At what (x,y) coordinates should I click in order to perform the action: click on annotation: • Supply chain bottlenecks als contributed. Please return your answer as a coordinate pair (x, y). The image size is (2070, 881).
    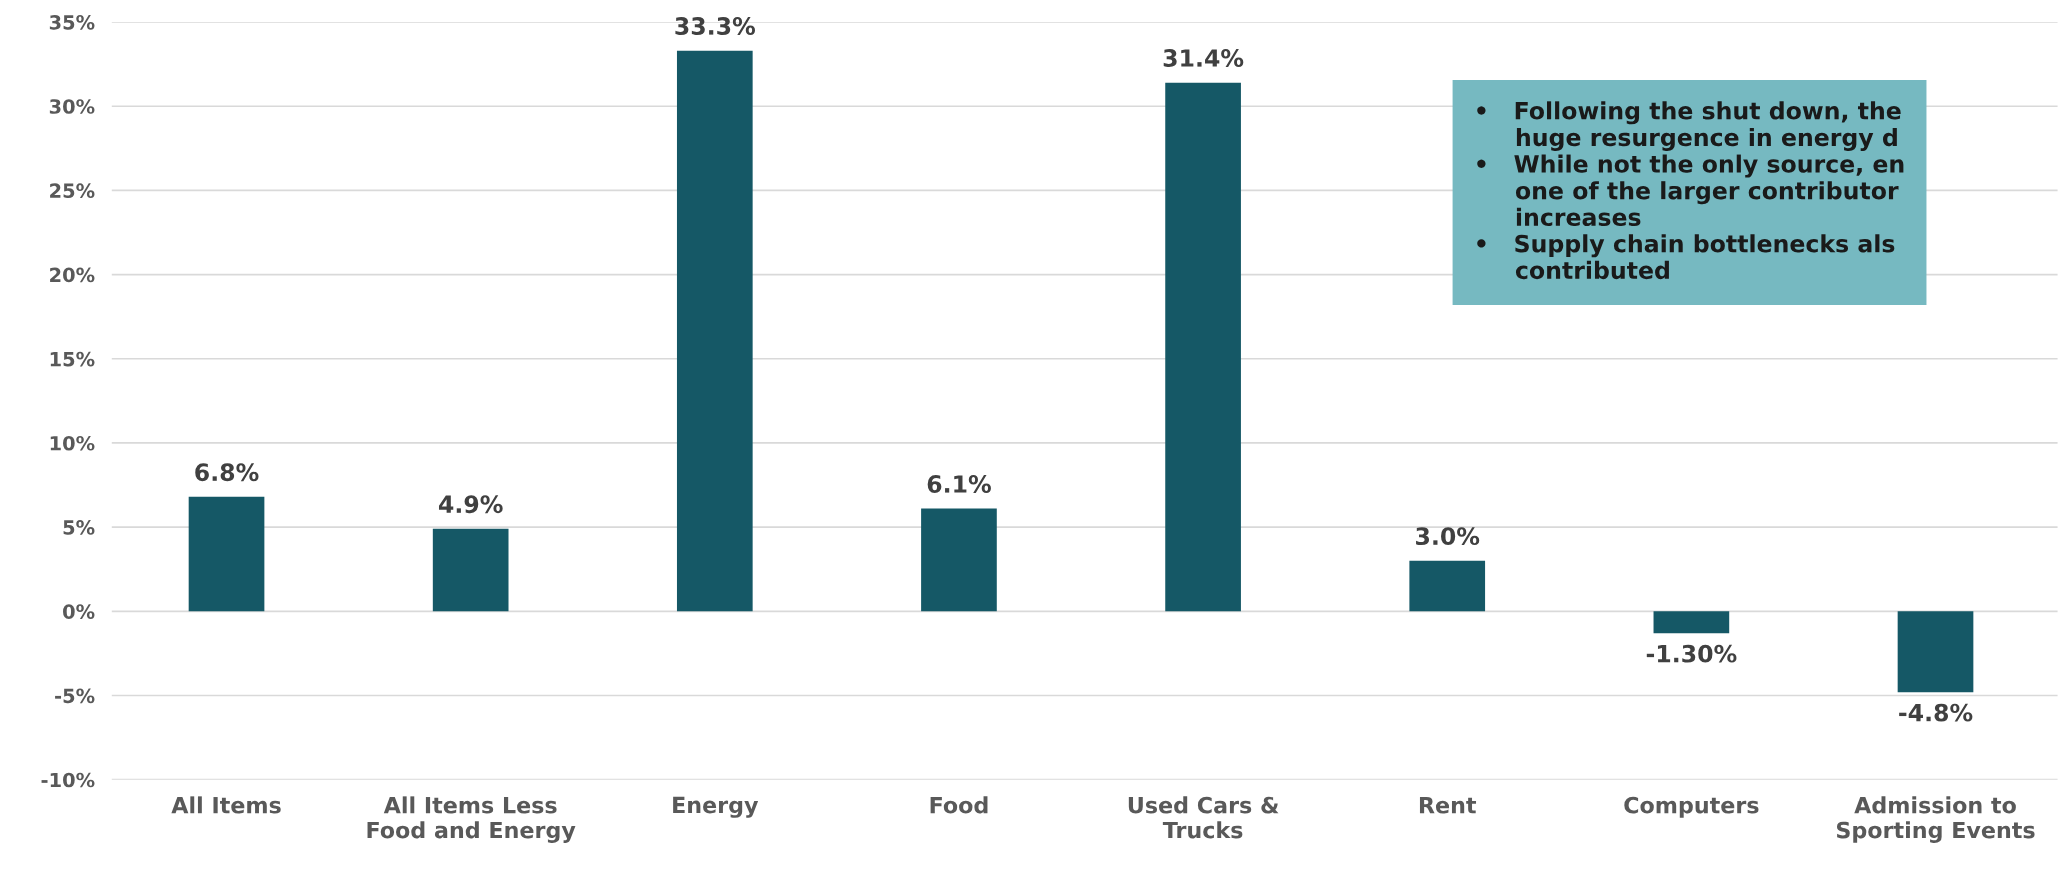
    Looking at the image, I should click on (1686, 257).